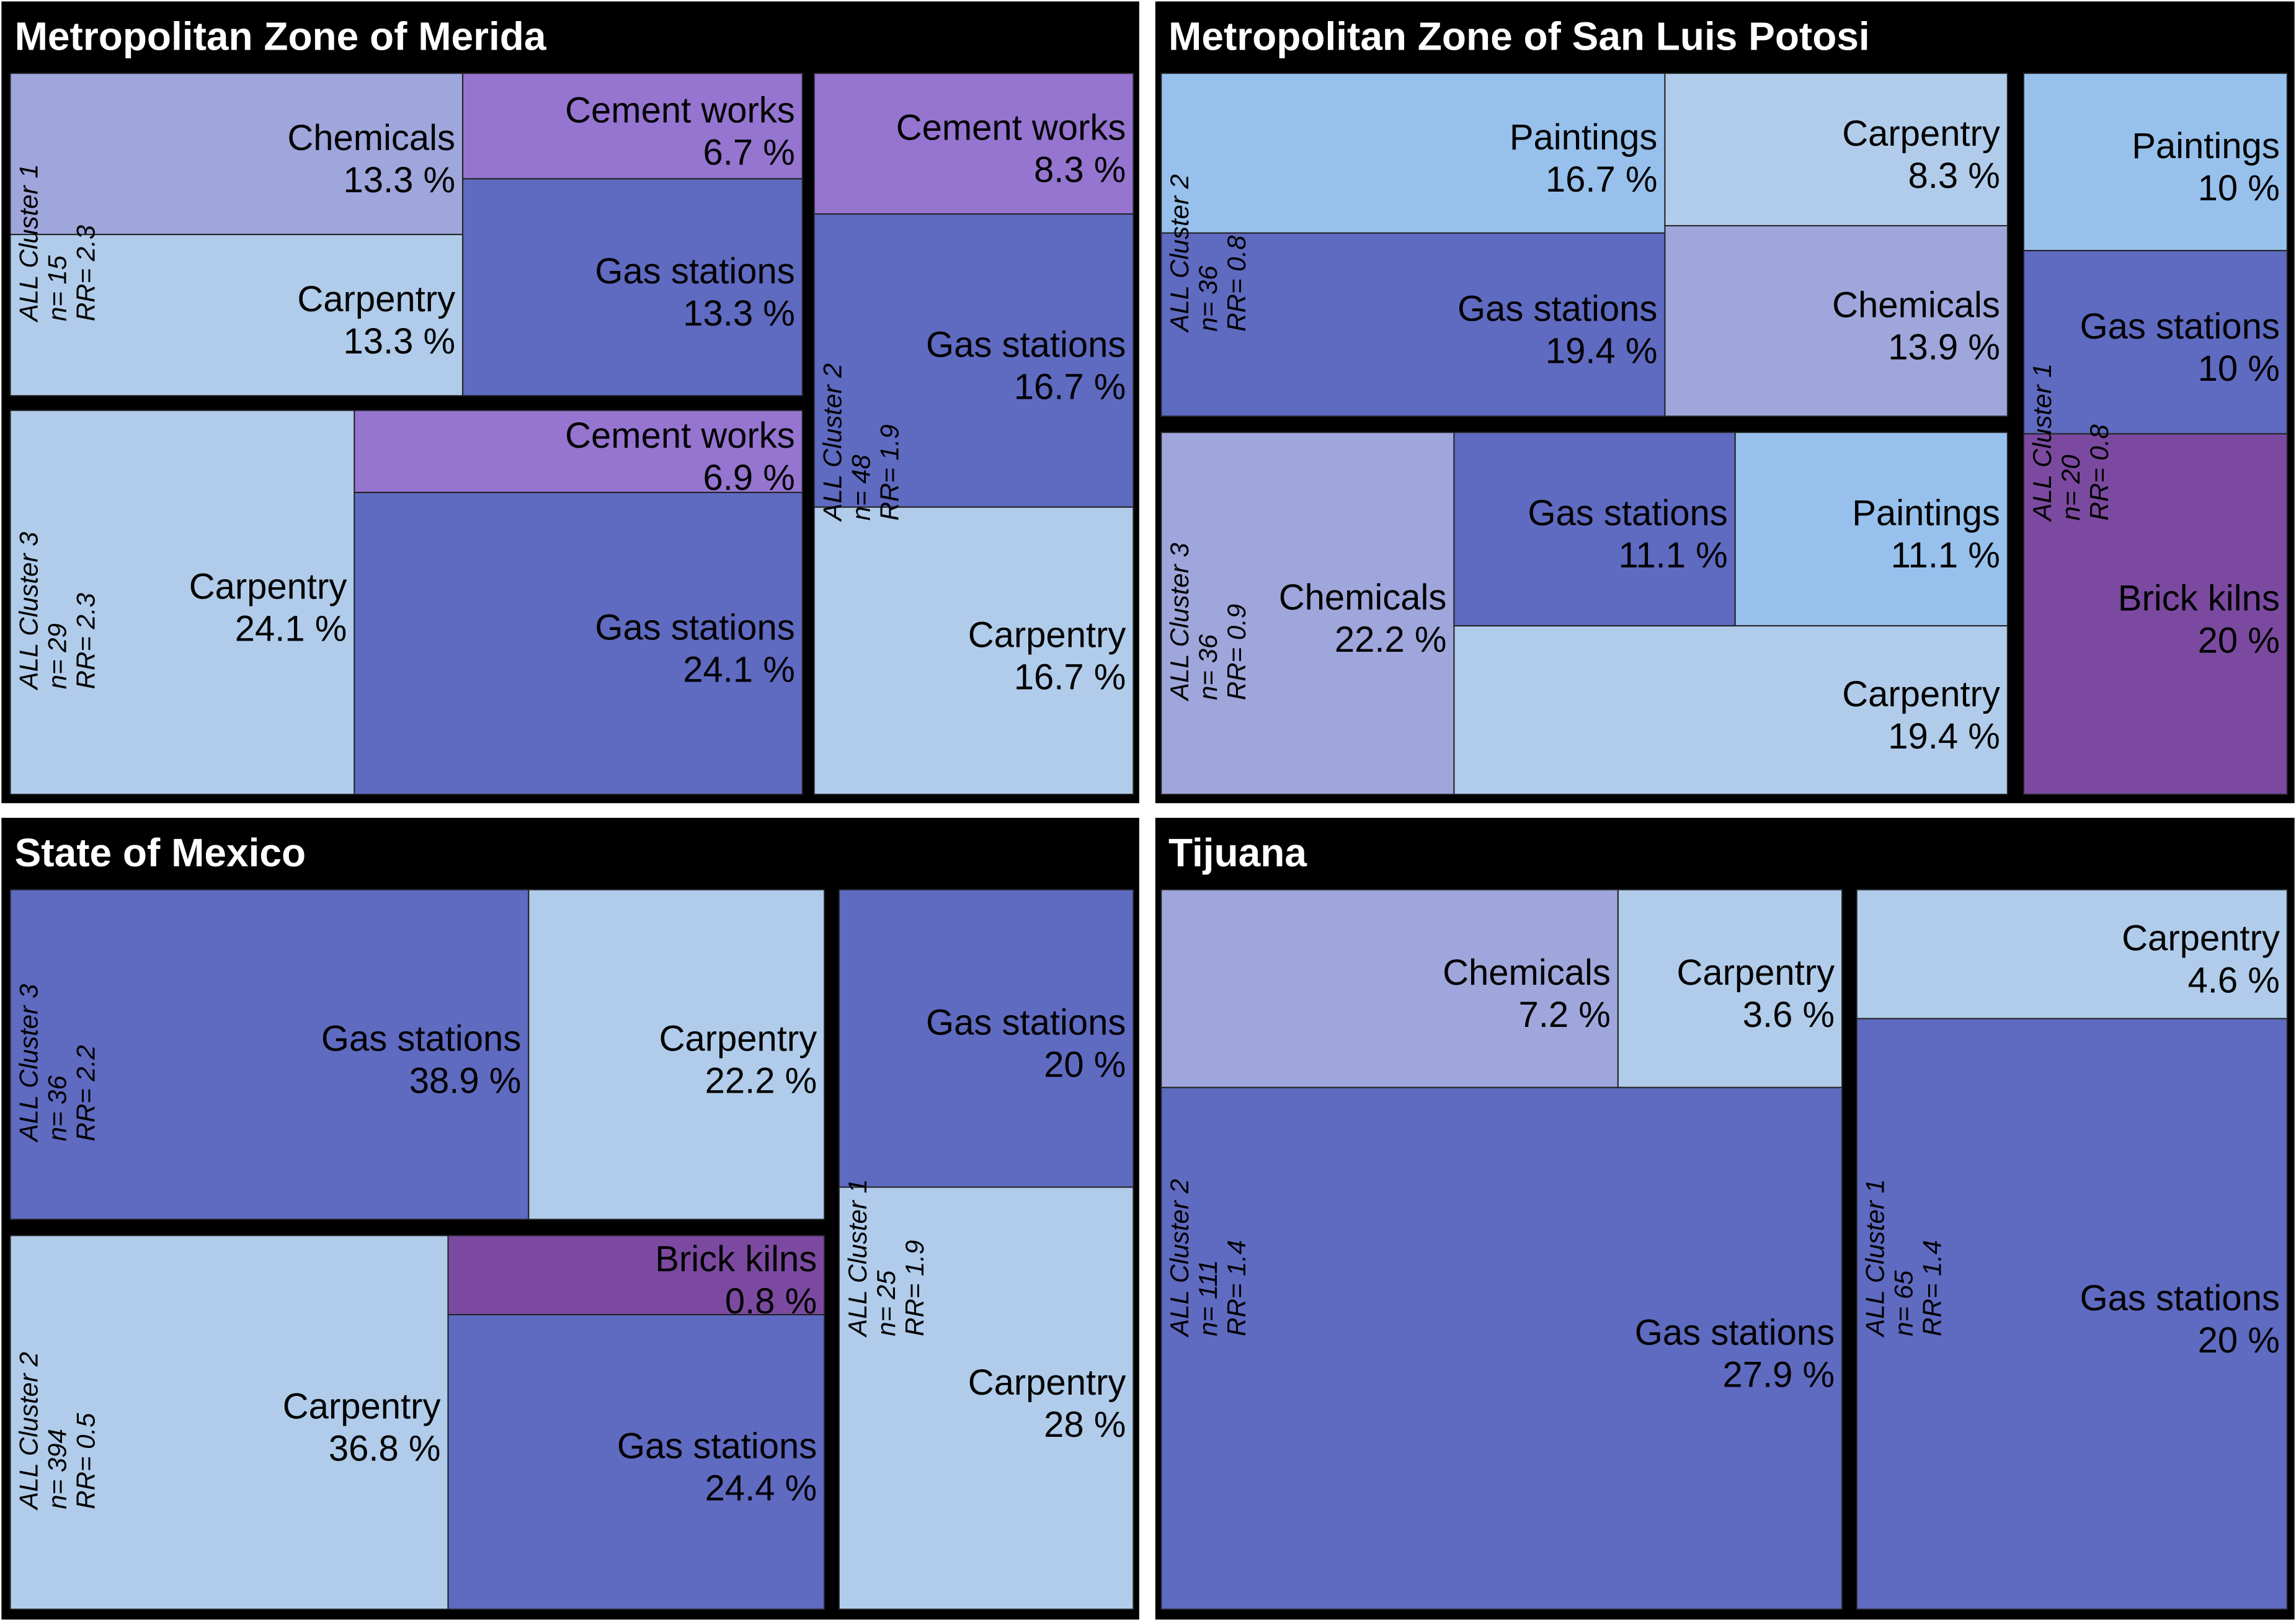 Image resolution: width=2296 pixels, height=1621 pixels. Describe the element at coordinates (1207, 1297) in the screenshot. I see `cluster-n-label: n= 111` at that location.